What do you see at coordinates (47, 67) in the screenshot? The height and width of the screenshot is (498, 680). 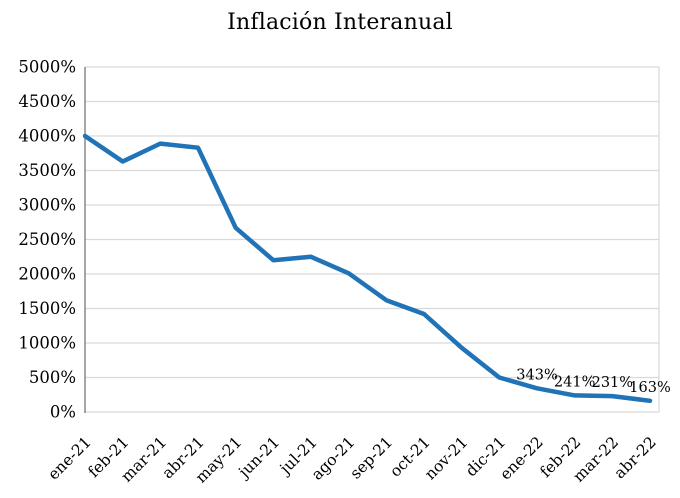 I see `y-tick-label: 5000%` at bounding box center [47, 67].